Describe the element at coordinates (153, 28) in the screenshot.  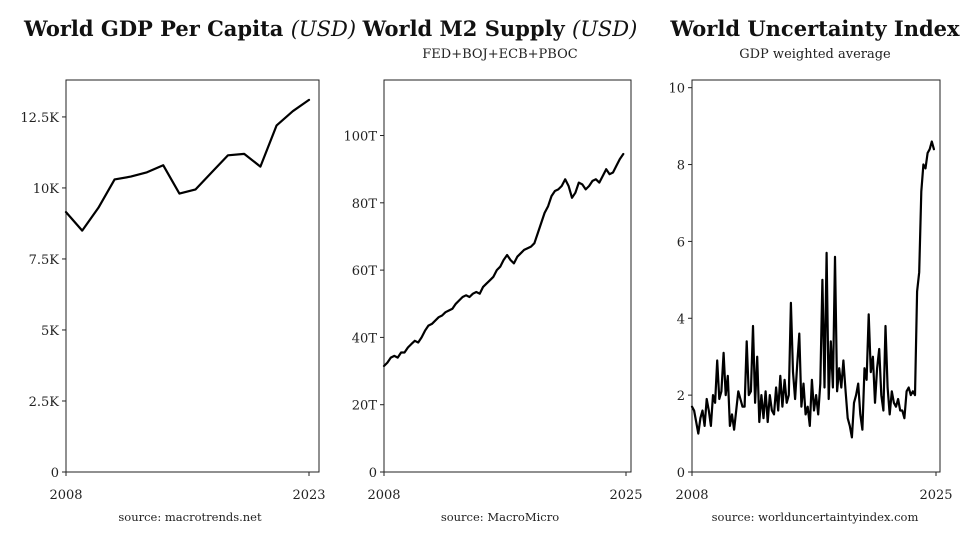
I see `gdp-title-text: World GDP Per Capita` at that location.